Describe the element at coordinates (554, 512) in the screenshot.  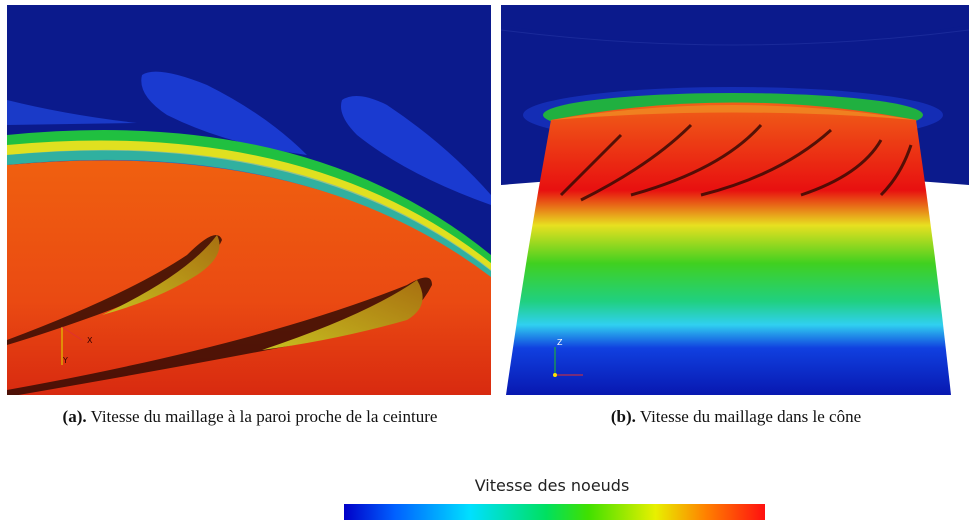
I see `colorbar` at that location.